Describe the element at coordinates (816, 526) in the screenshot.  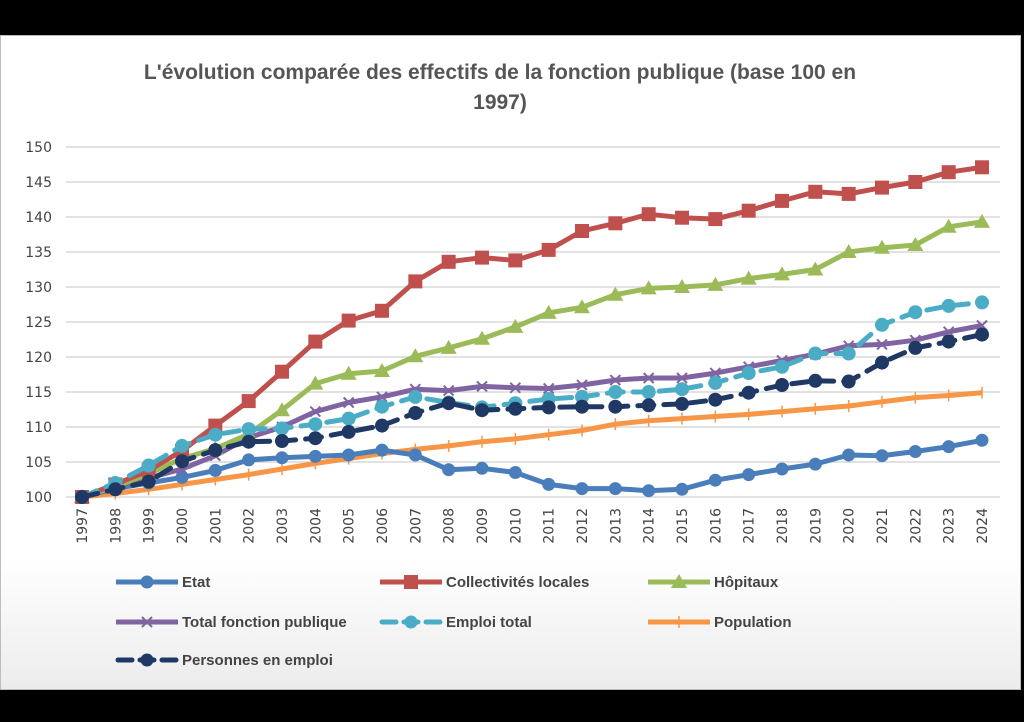
I see `x-tick-label: 2019` at that location.